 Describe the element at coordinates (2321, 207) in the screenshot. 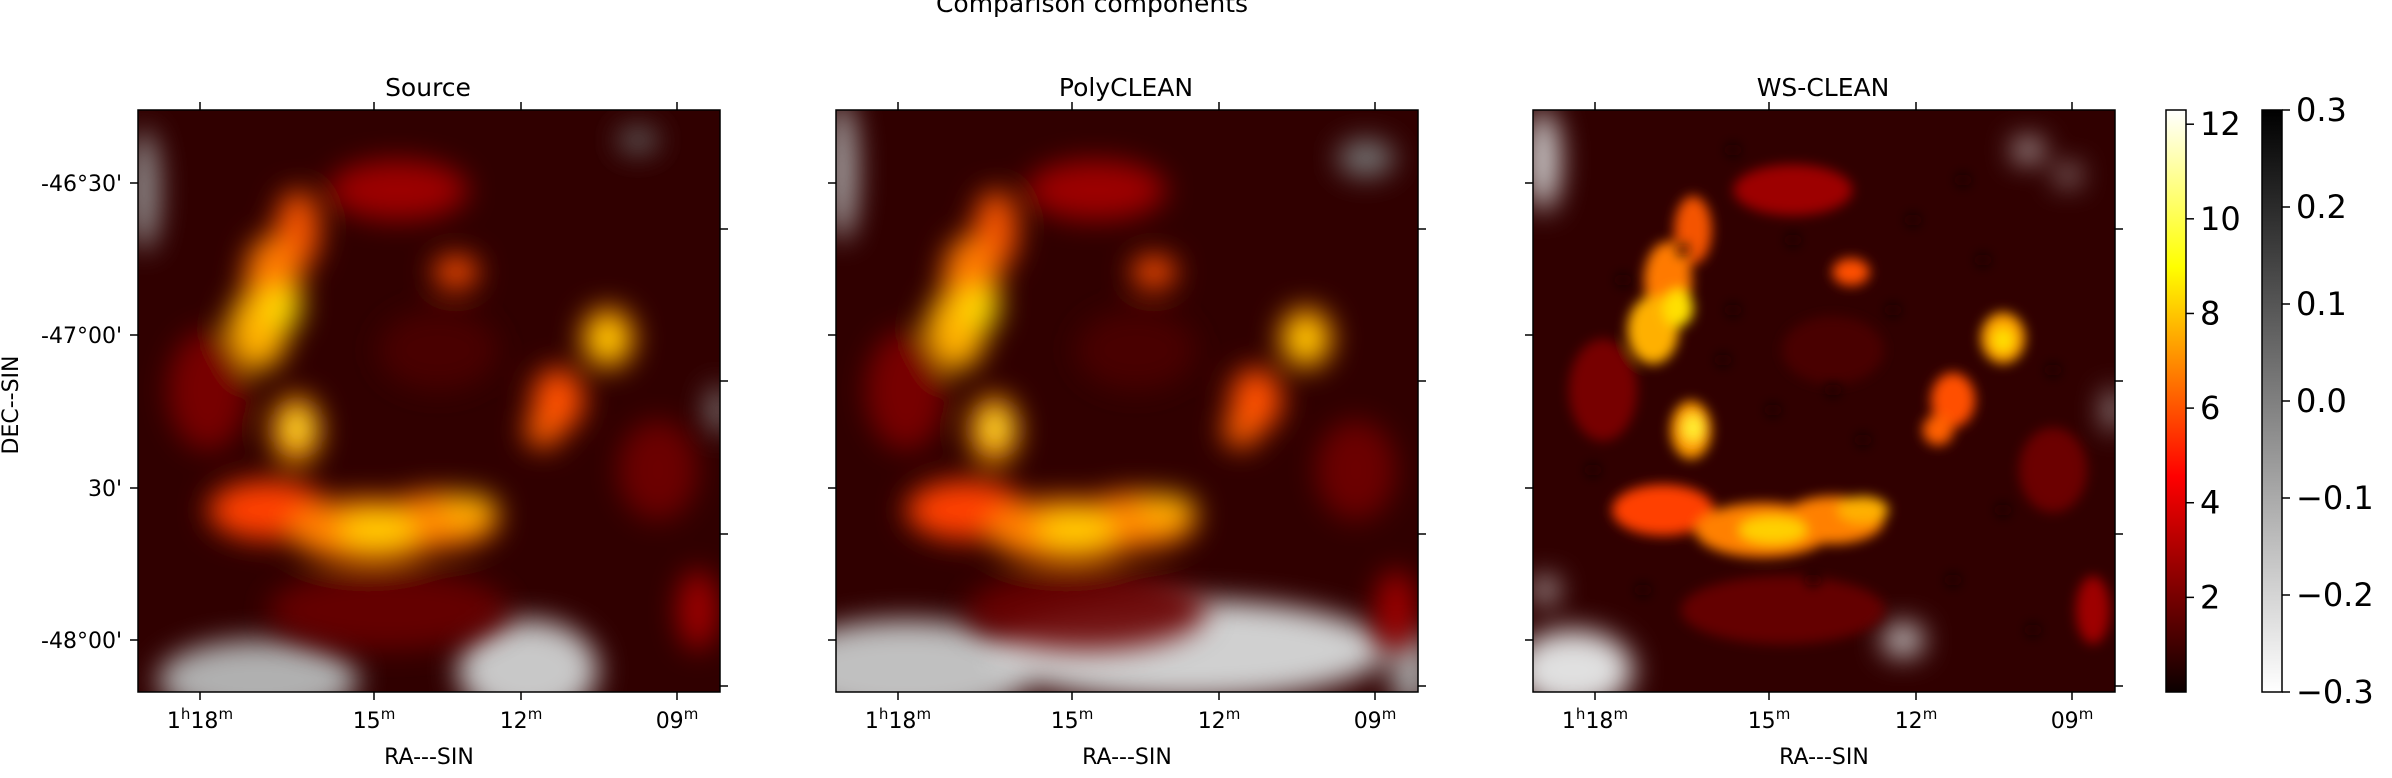

I see `colorbar-tick-label: 0.2` at that location.